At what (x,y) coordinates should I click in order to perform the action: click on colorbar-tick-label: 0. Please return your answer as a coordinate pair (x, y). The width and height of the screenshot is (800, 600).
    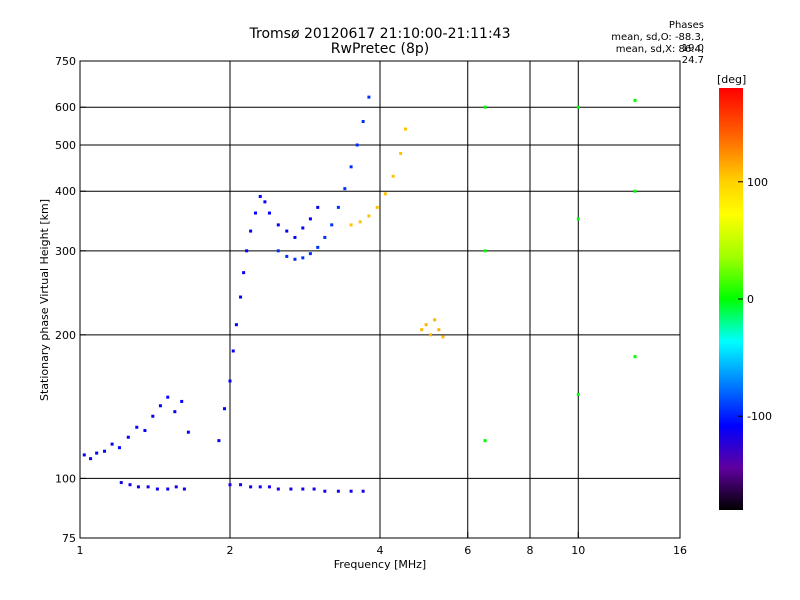
    Looking at the image, I should click on (750, 299).